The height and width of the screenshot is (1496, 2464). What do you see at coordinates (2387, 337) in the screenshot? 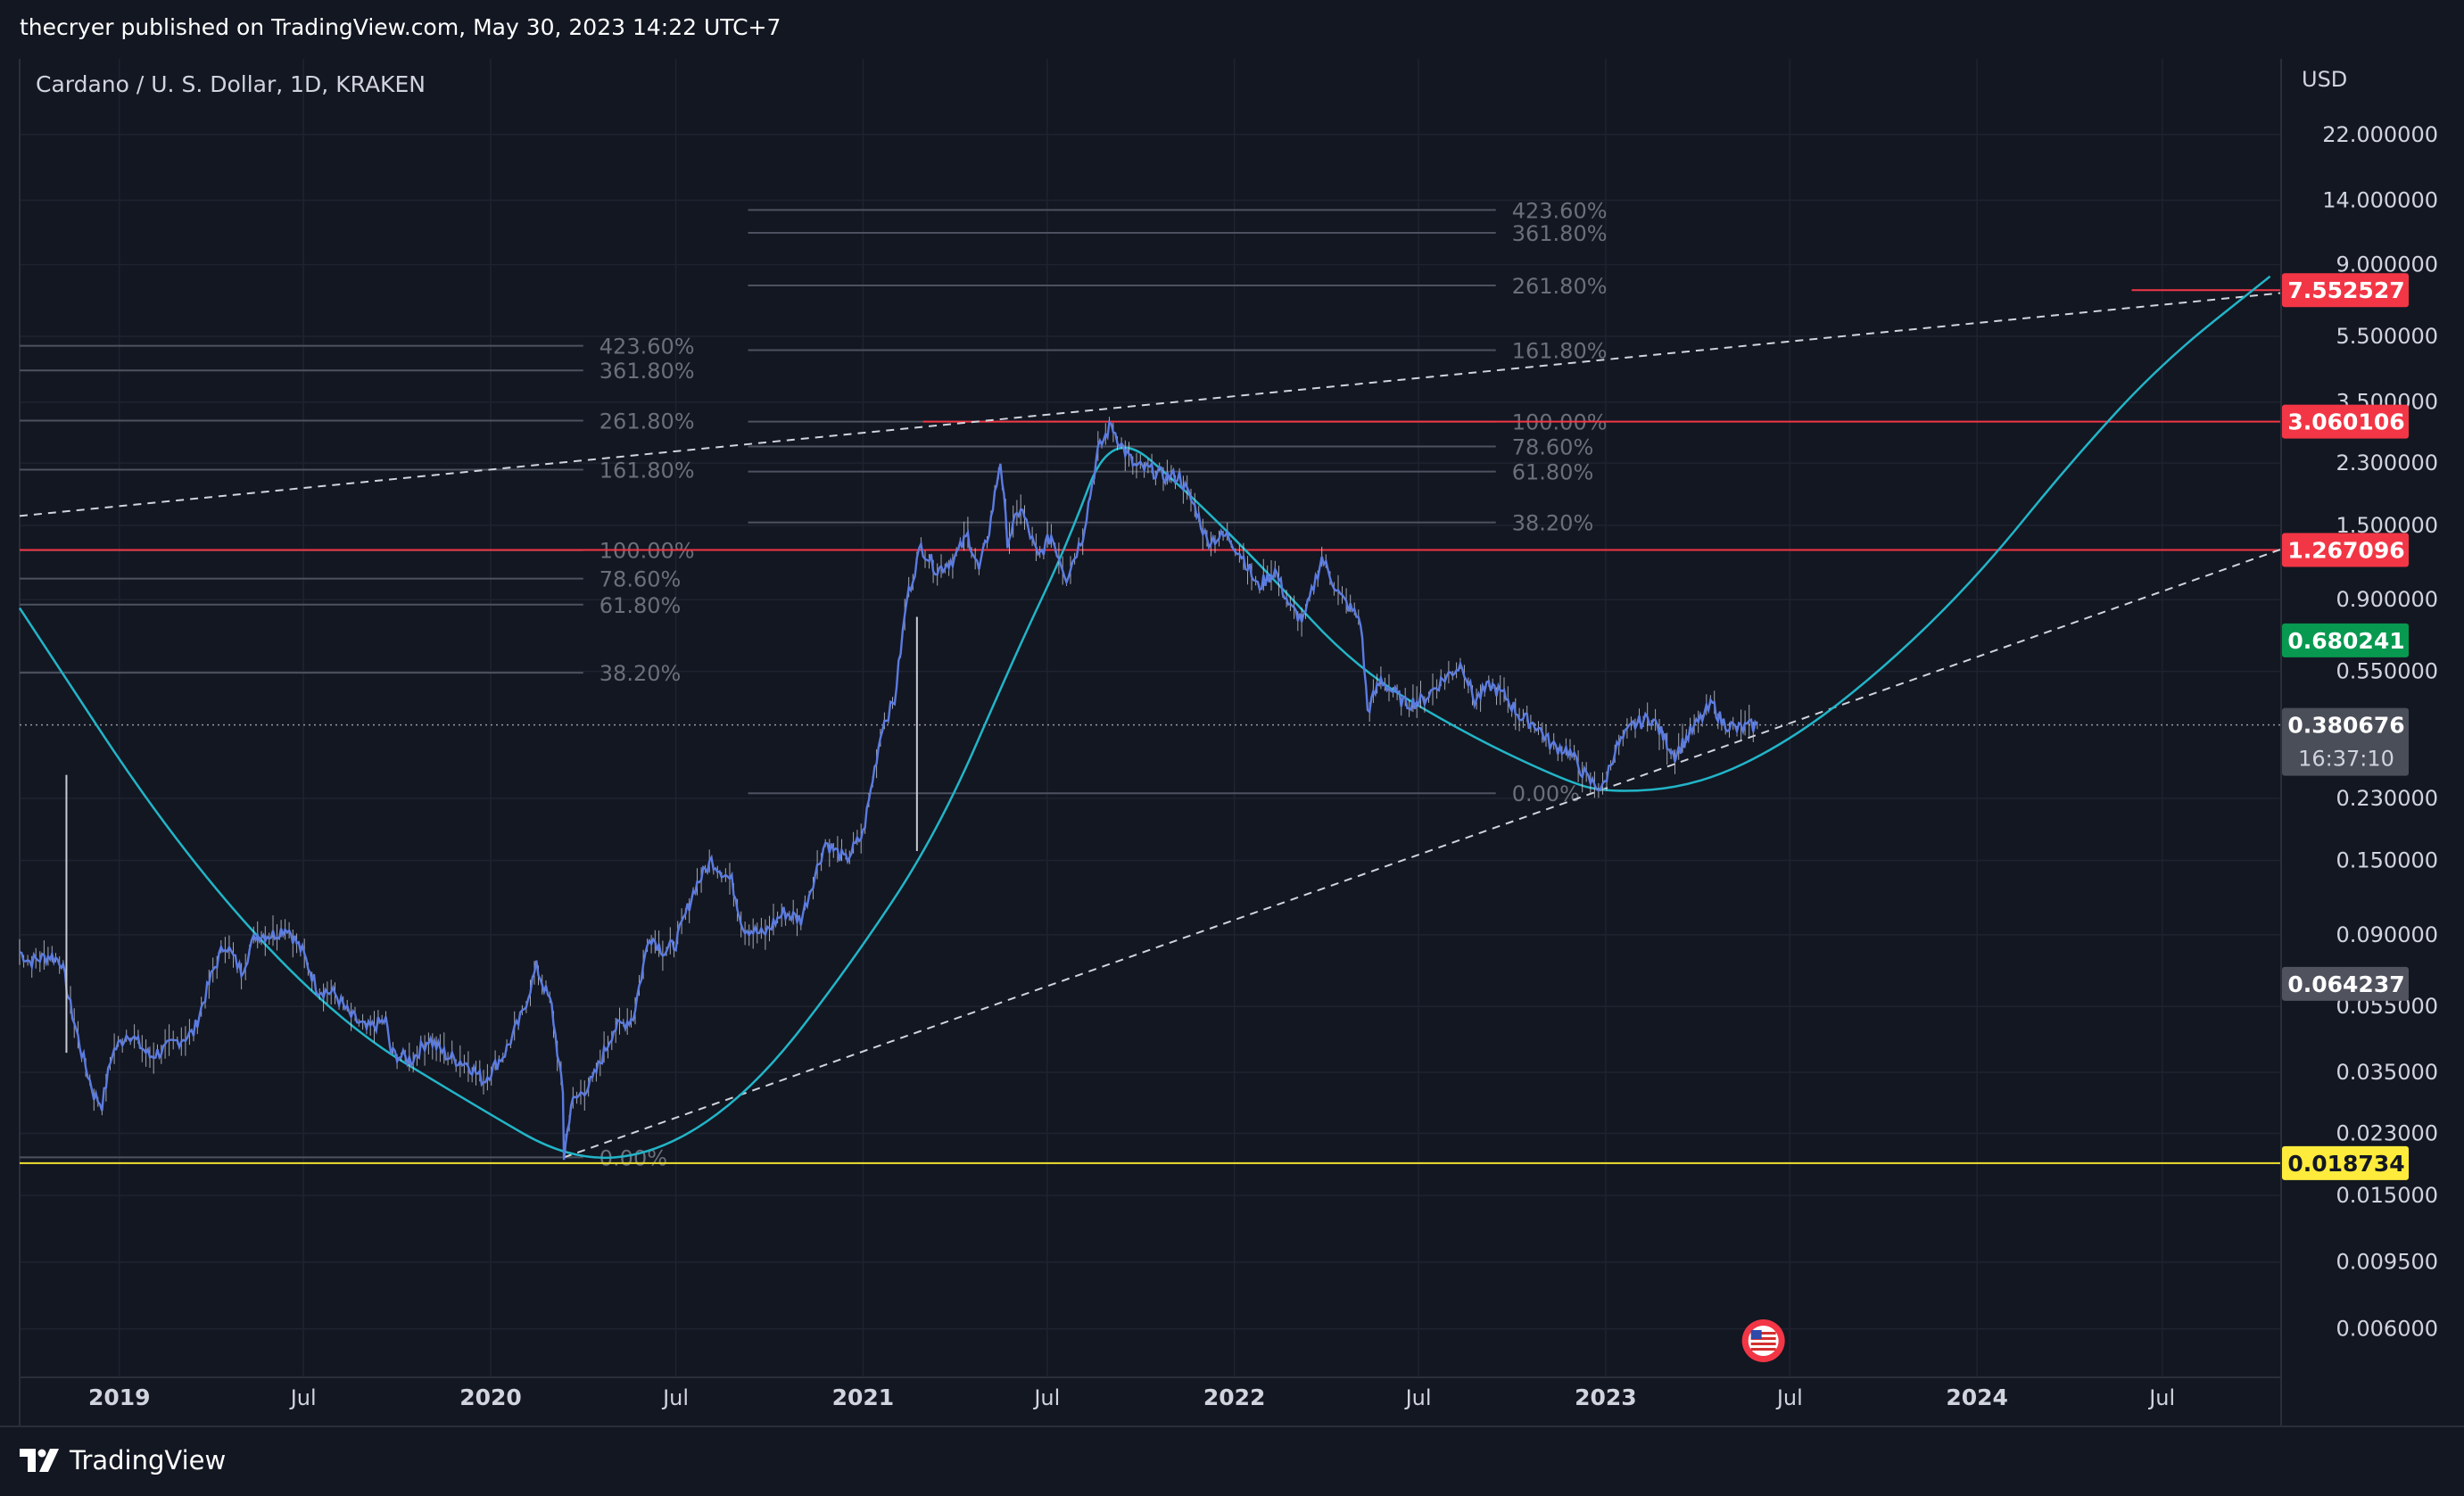
I see `price-axis-tick-label: 5.500000` at bounding box center [2387, 337].